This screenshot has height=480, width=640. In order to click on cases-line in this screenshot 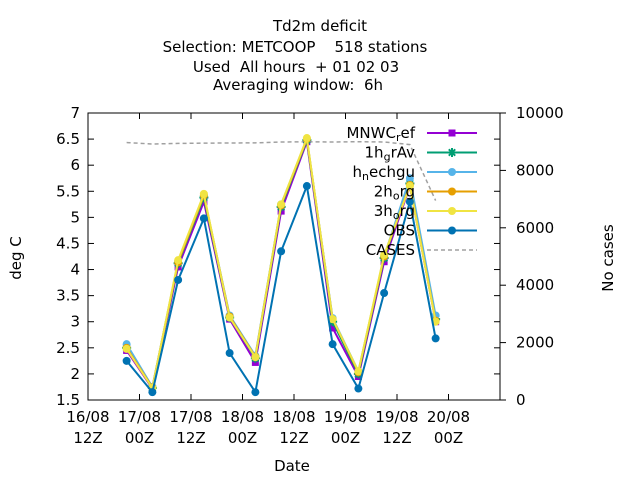, I will do `click(281, 170)`.